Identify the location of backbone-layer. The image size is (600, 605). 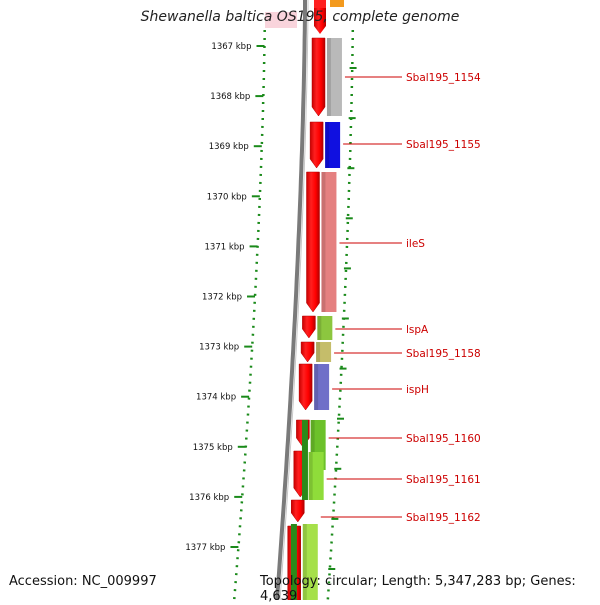
(292, 300).